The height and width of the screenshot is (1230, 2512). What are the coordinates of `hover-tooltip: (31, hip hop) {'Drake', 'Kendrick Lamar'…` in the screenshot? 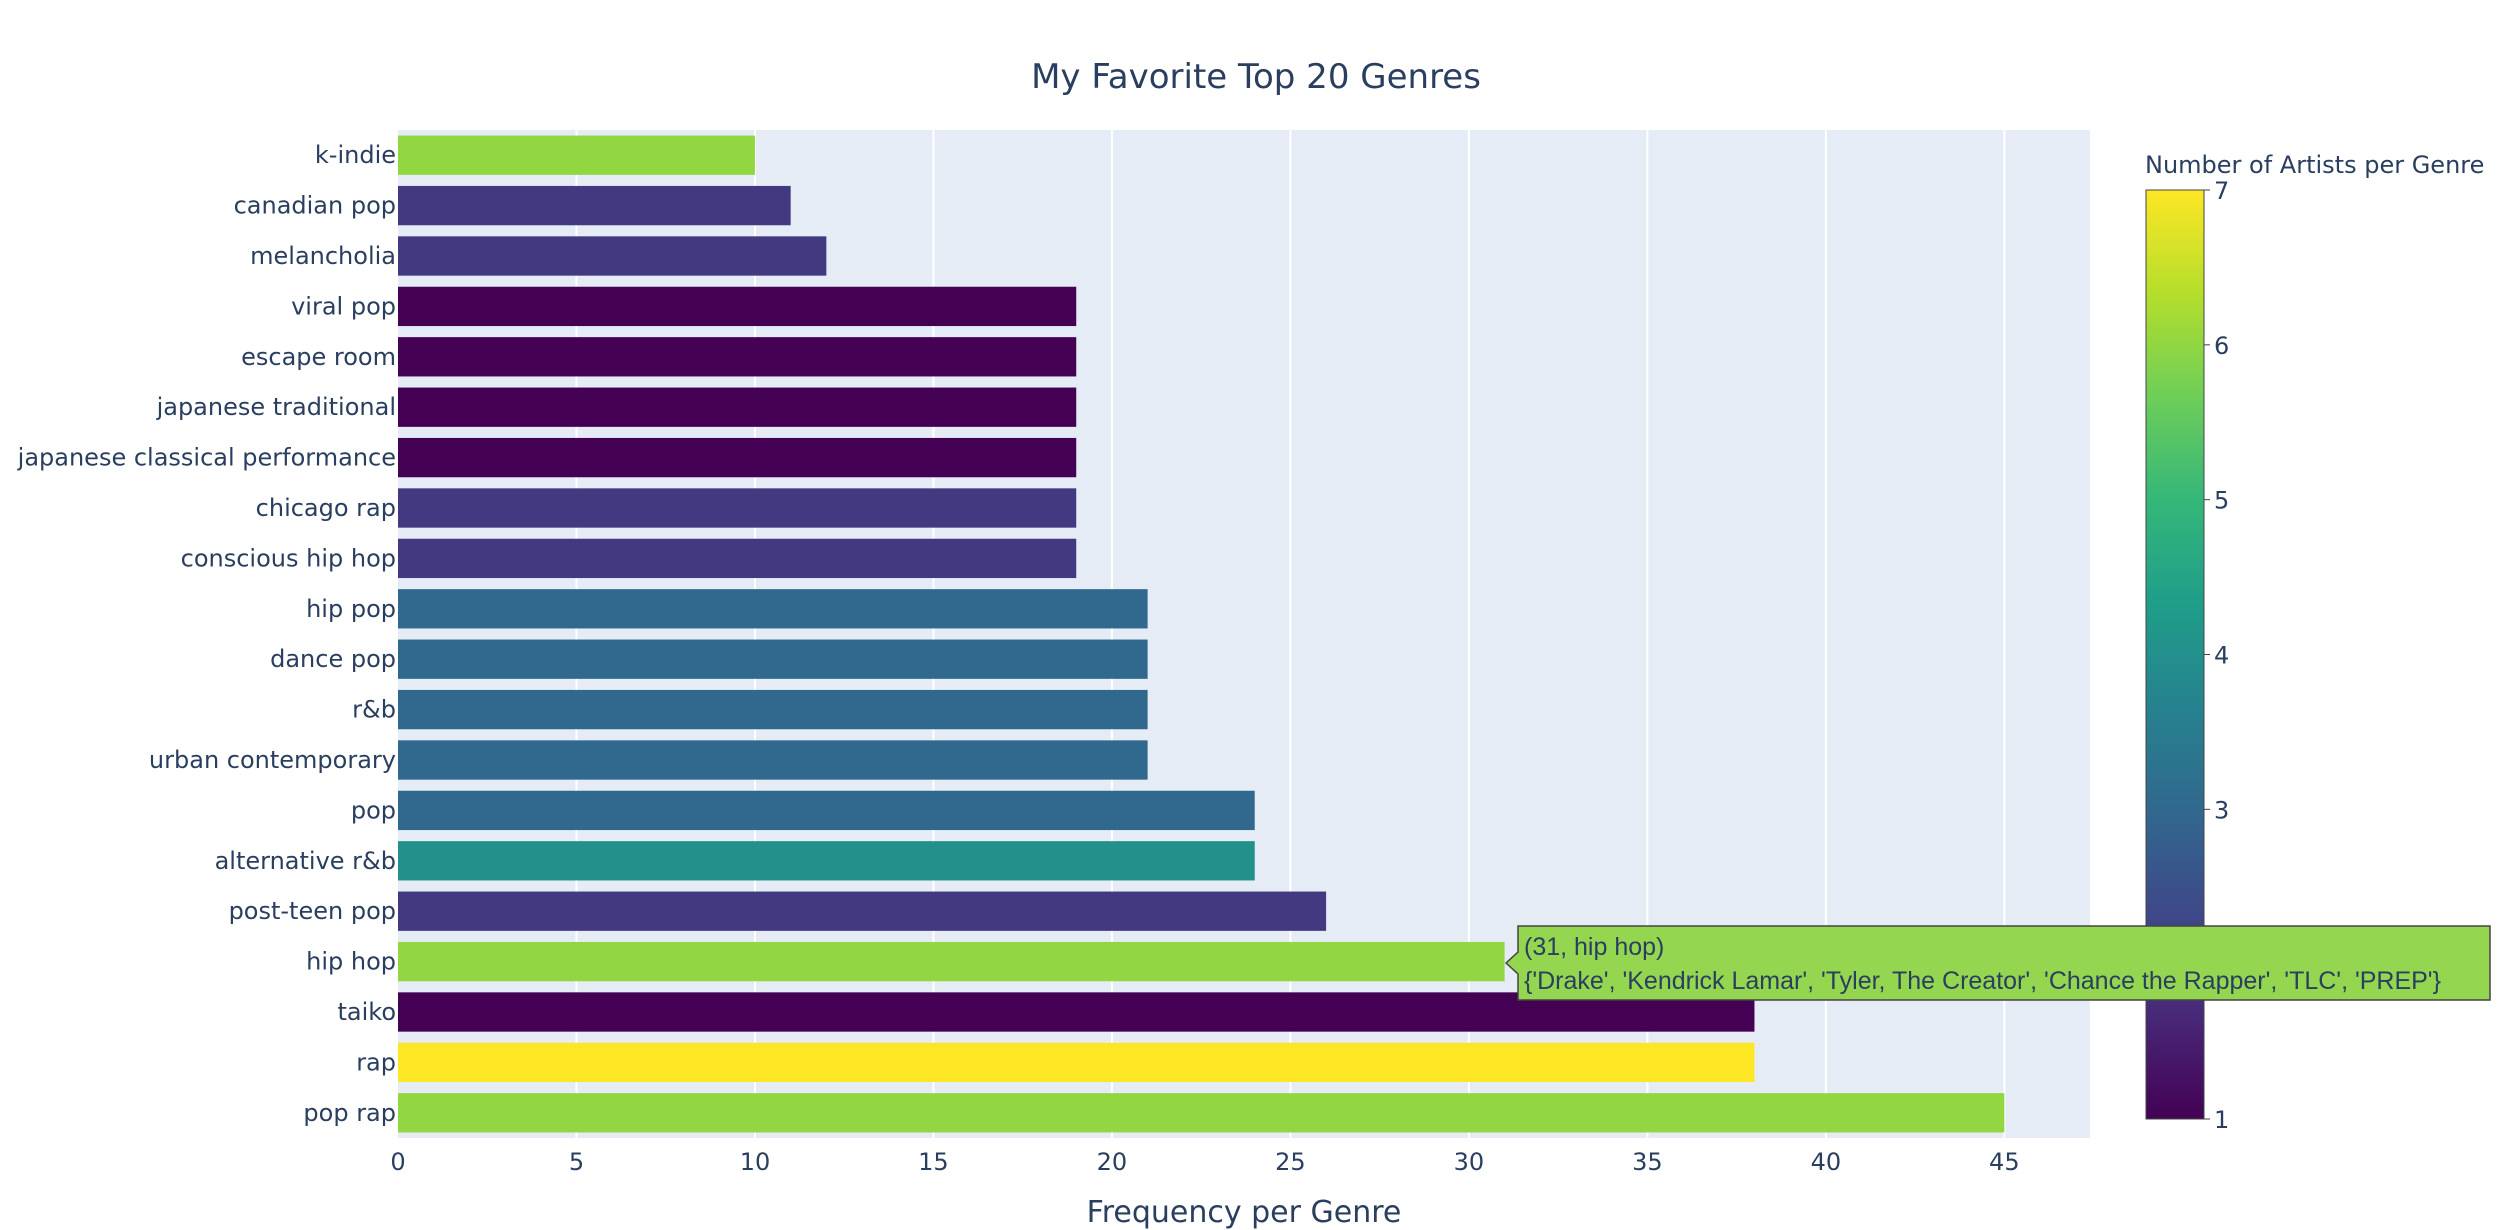 It's located at (1997, 963).